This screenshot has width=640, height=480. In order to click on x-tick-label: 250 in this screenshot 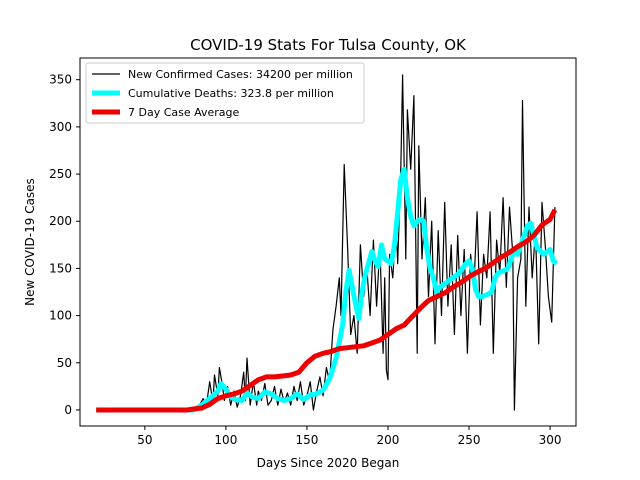, I will do `click(469, 440)`.